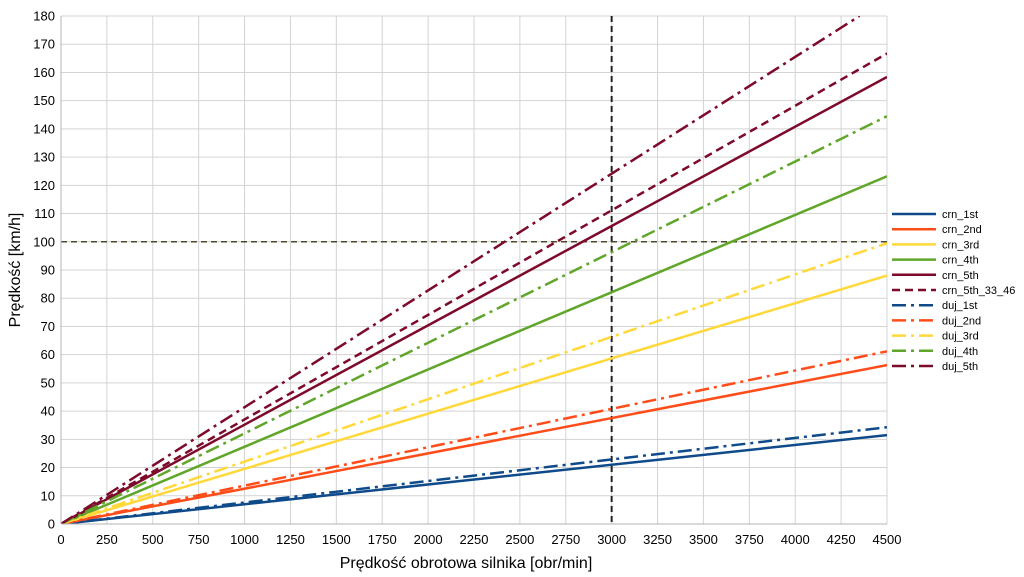 The width and height of the screenshot is (1024, 577). Describe the element at coordinates (48, 270) in the screenshot. I see `y-tick-label: 90` at that location.